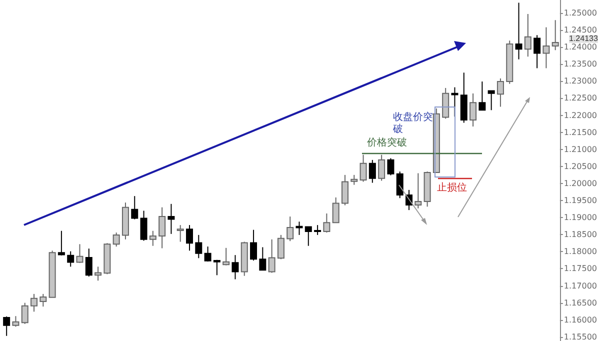  What do you see at coordinates (581, 319) in the screenshot?
I see `y-tick-label: 1.16000` at bounding box center [581, 319].